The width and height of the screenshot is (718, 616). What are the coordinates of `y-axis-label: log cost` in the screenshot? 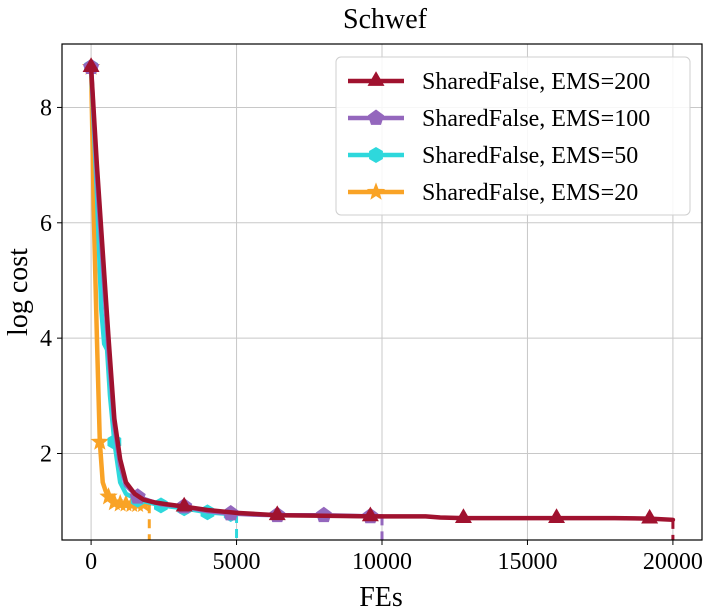 It's located at (18, 292).